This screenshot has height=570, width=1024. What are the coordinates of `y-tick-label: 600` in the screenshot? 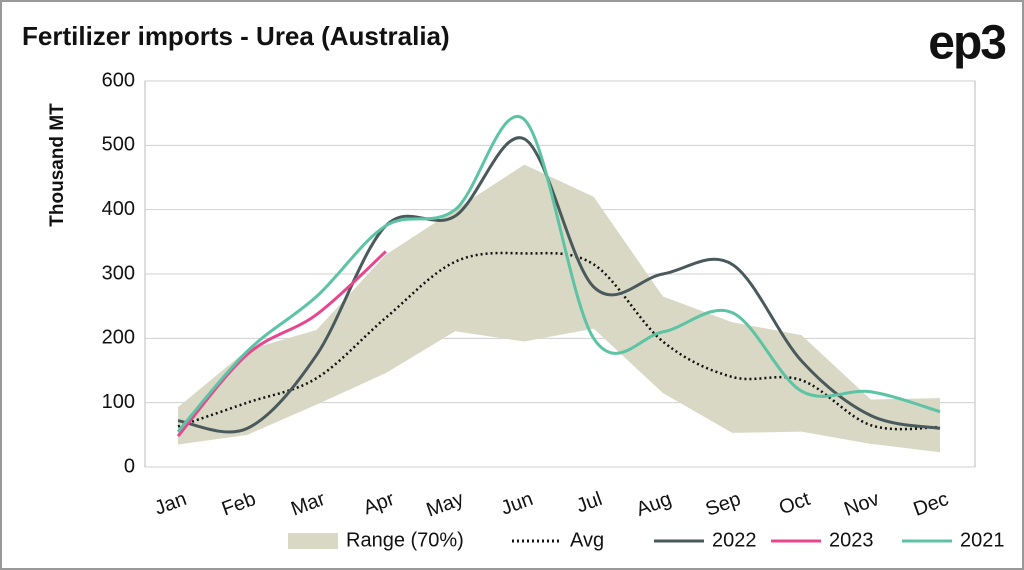 It's located at (118, 80).